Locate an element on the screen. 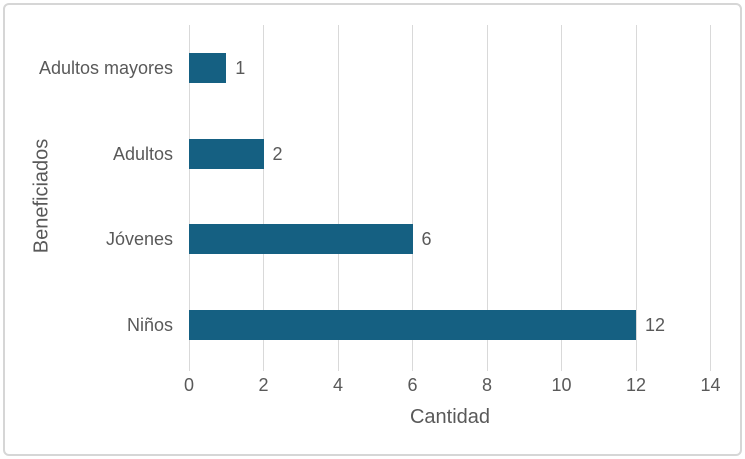 This screenshot has height=459, width=745. x-tick-label: 6 is located at coordinates (412, 385).